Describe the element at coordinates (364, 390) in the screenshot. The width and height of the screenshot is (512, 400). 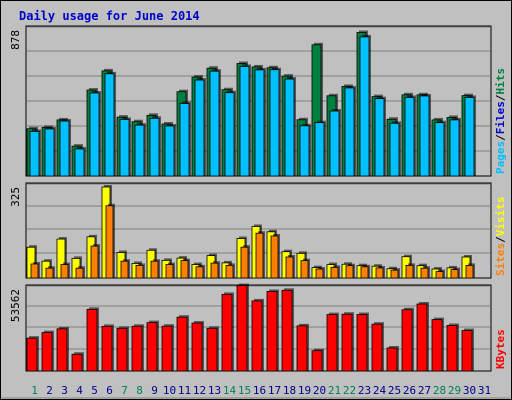
I see `x-tick-label-day-23: 23` at that location.